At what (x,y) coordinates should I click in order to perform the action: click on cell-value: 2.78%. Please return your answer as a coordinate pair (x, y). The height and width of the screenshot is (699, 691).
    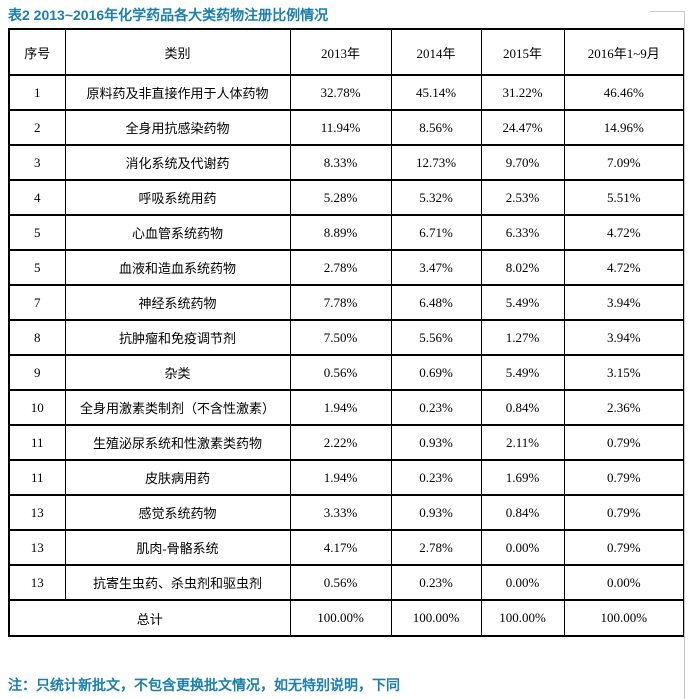
    Looking at the image, I should click on (340, 267).